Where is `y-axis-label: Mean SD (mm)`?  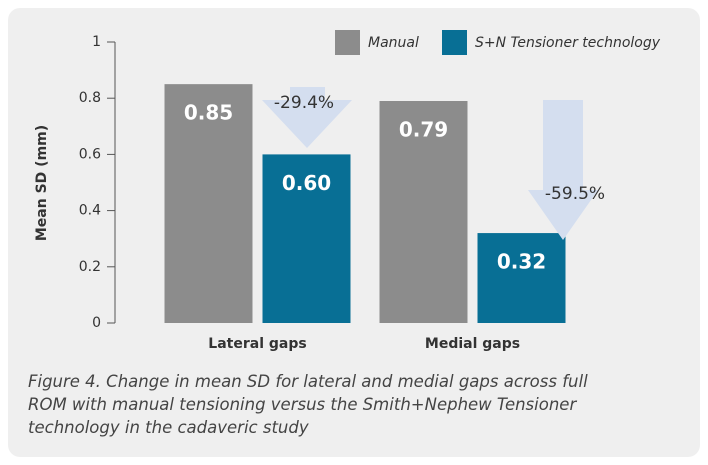
y-axis-label: Mean SD (mm) is located at coordinates (42, 183).